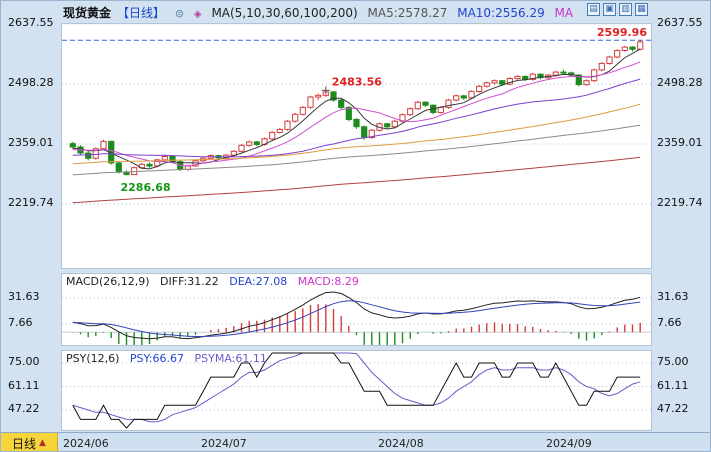 Image resolution: width=711 pixels, height=452 pixels. I want to click on x-axis-label: 2024/07, so click(224, 443).